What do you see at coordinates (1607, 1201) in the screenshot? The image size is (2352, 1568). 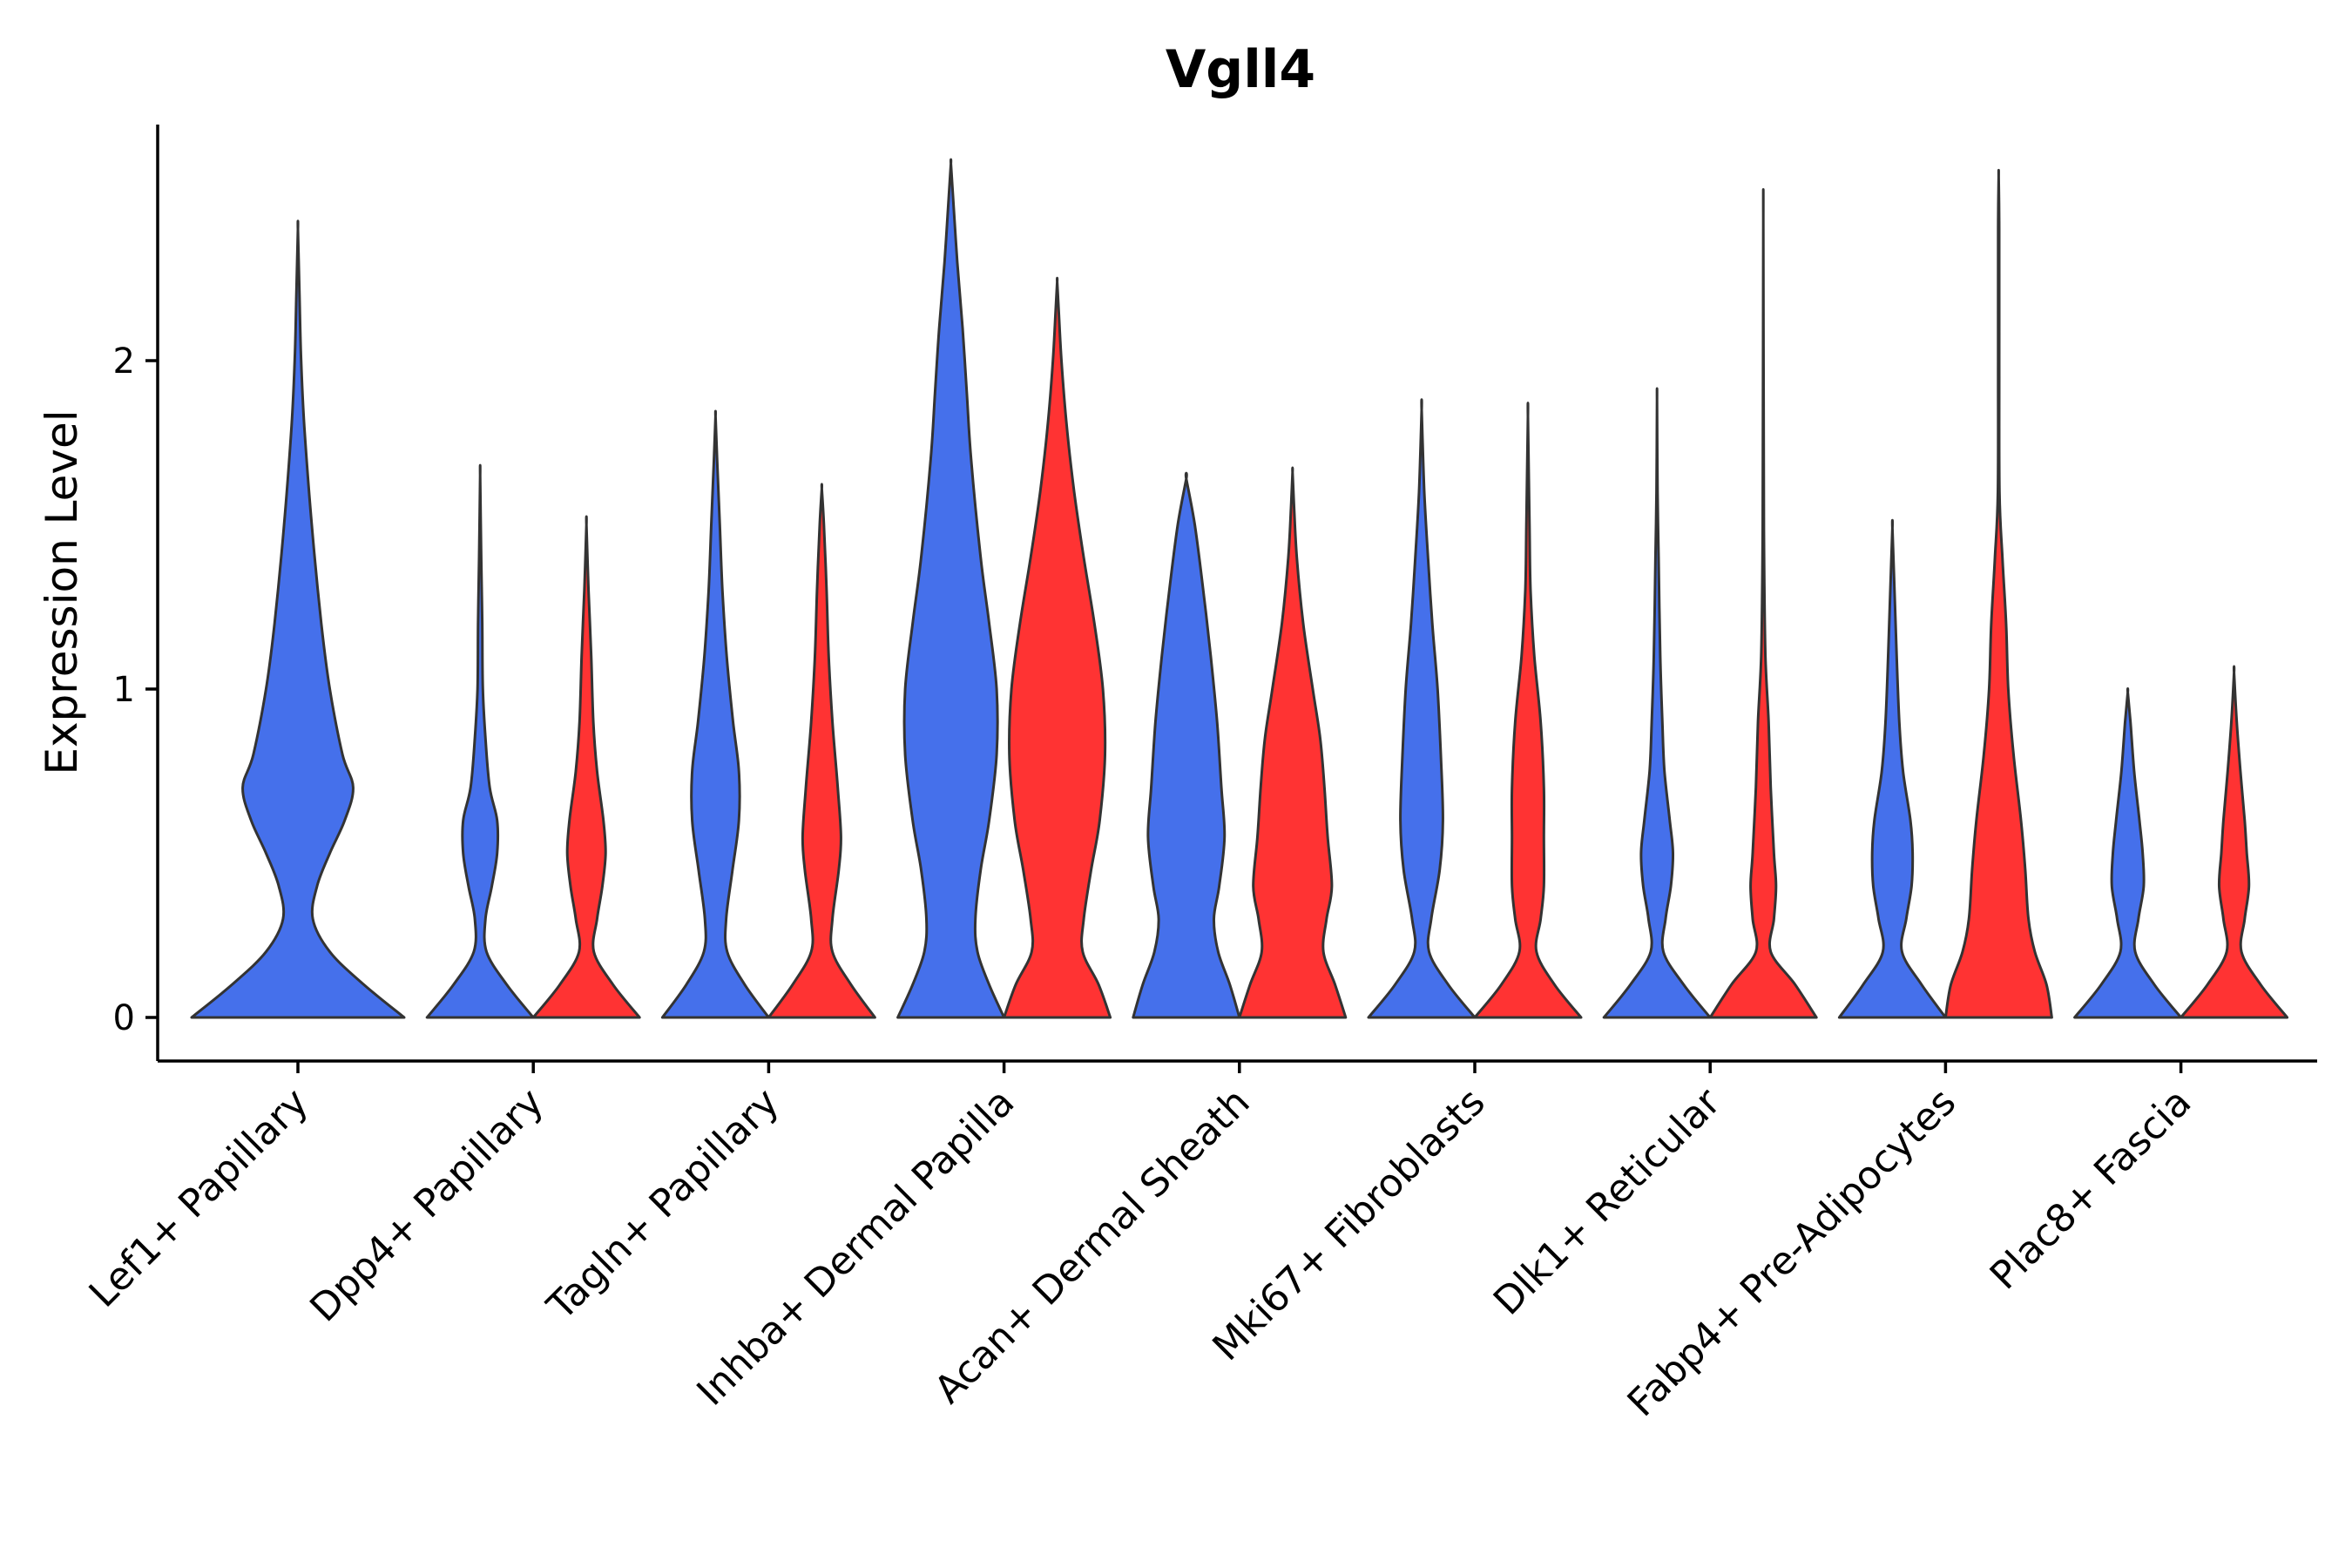 I see `x-tick-label: Dlk1+ Reticular` at bounding box center [1607, 1201].